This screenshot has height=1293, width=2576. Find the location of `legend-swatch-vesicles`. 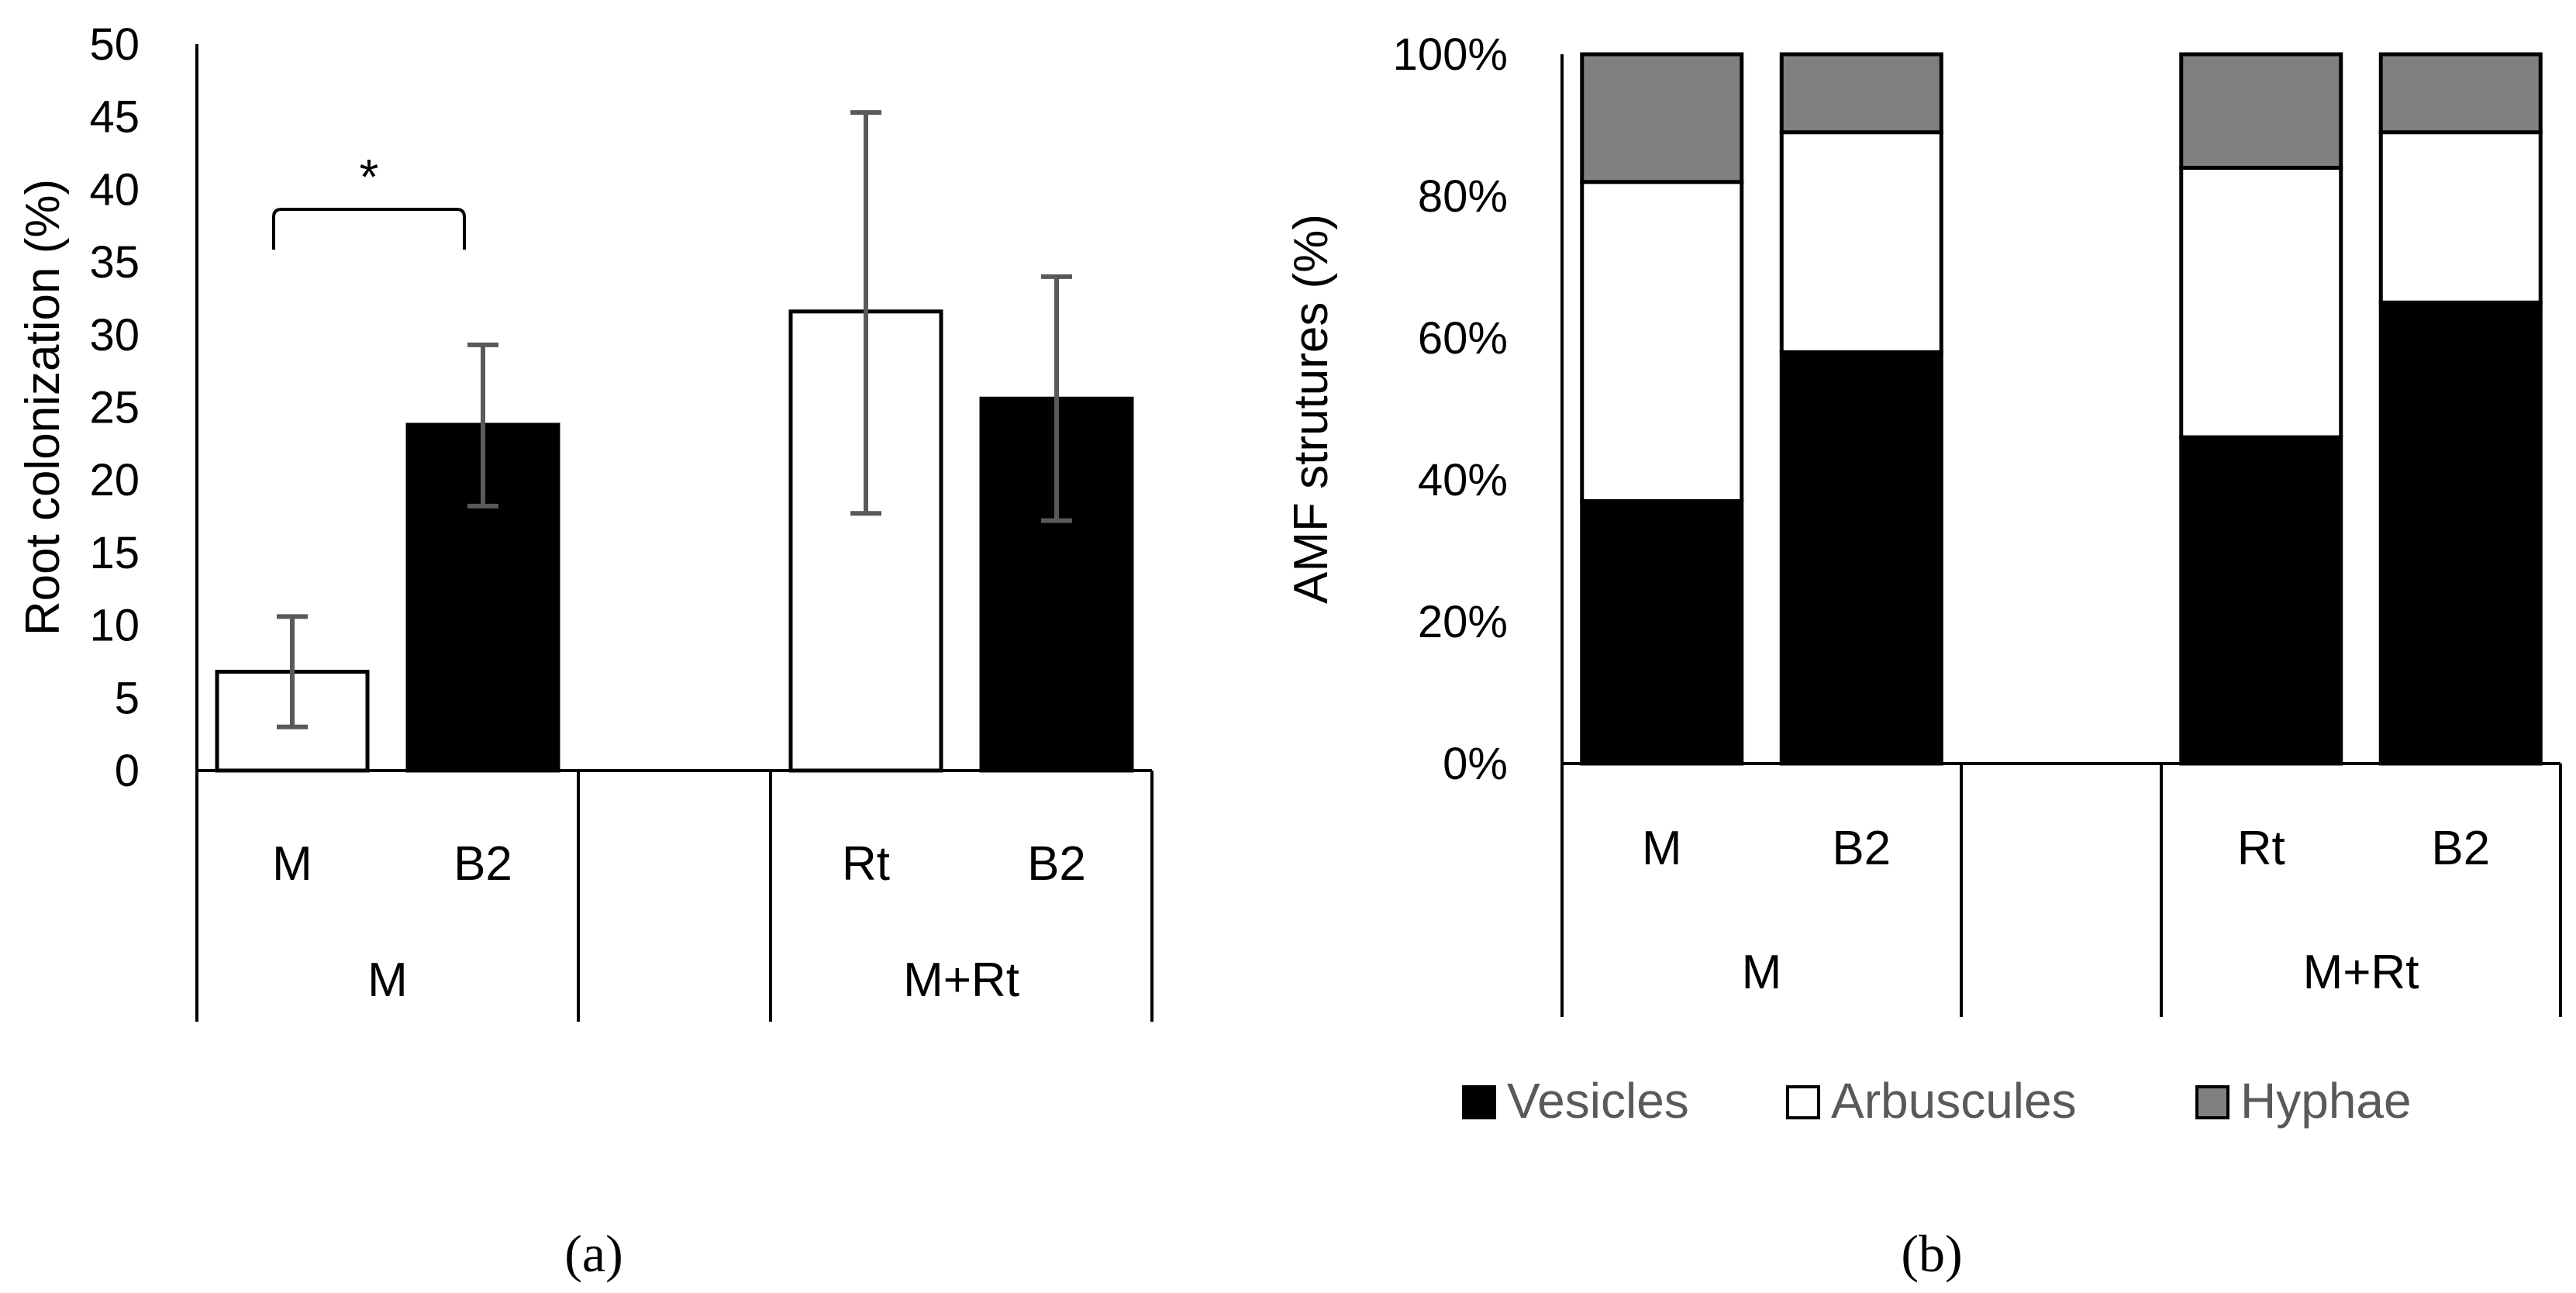

legend-swatch-vesicles is located at coordinates (1479, 1102).